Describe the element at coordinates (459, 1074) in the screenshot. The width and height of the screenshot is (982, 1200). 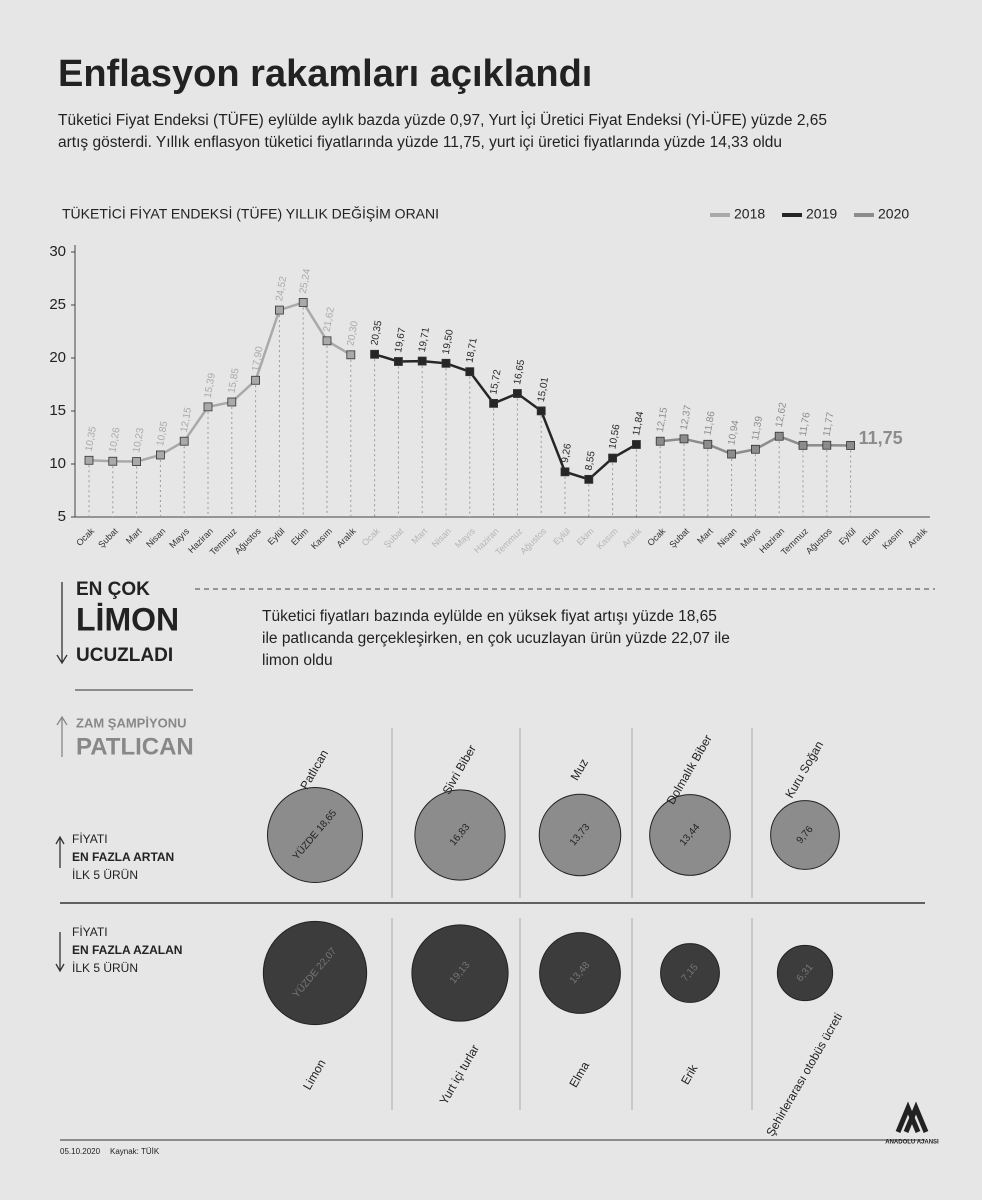
I see `category-label: Yurt içi turlar` at that location.